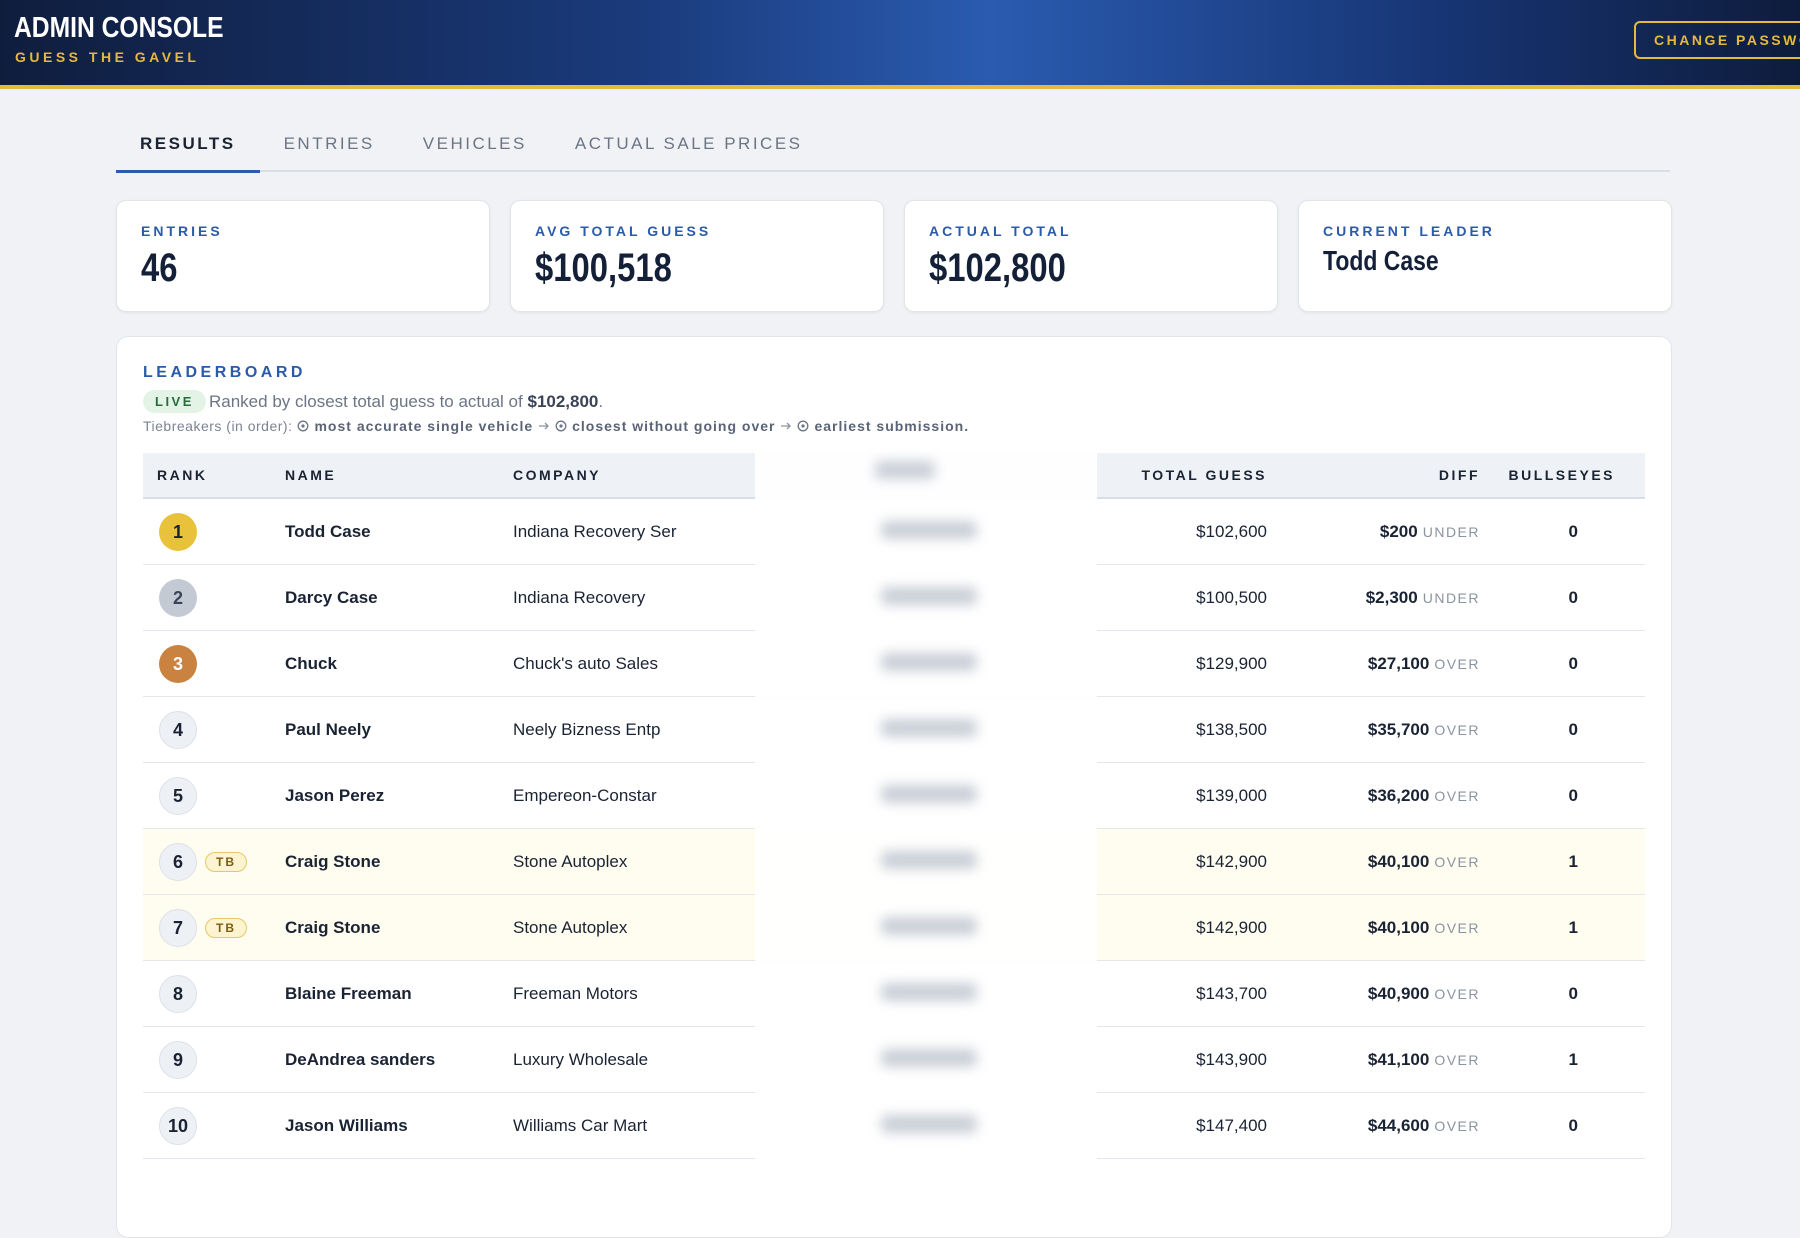  I want to click on total-guess: $143,900, so click(1231, 1059).